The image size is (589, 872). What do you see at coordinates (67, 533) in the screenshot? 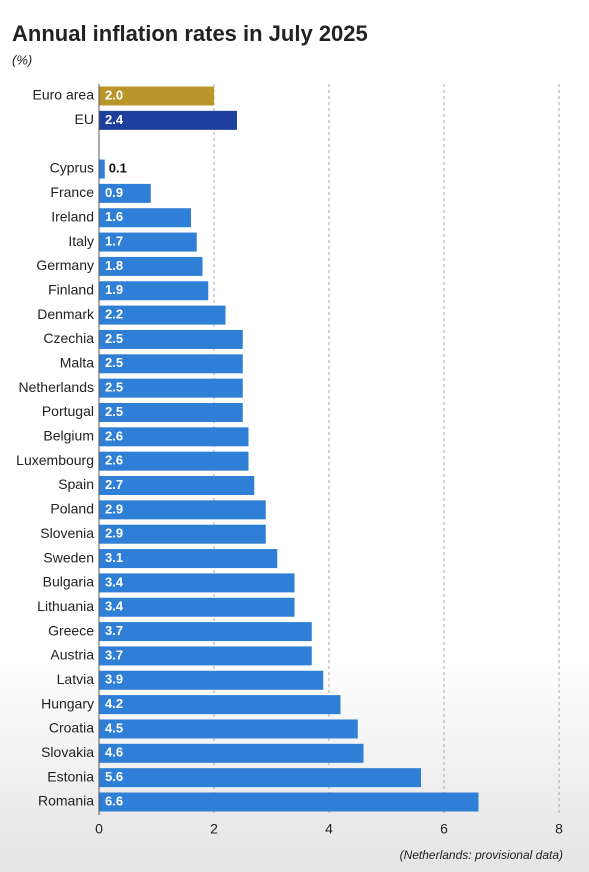
I see `y-tick-label: Slovenia` at bounding box center [67, 533].